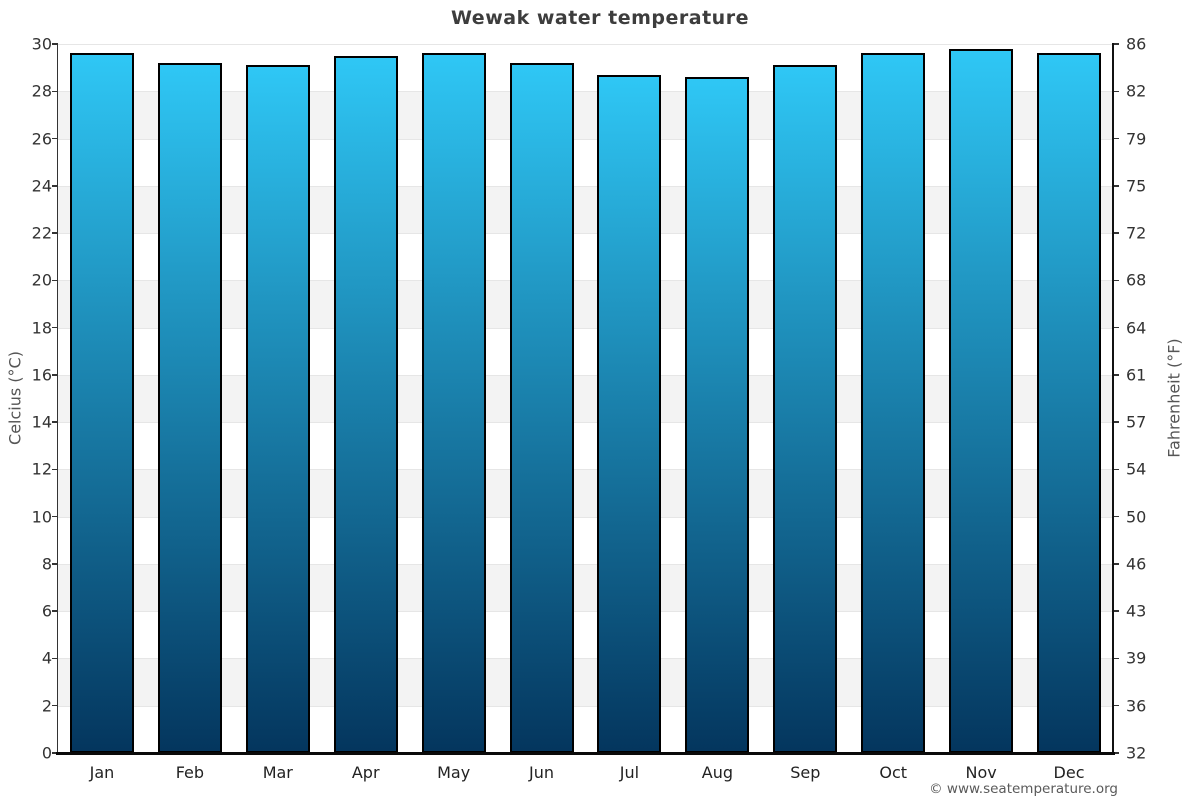 The width and height of the screenshot is (1200, 800). What do you see at coordinates (46, 564) in the screenshot?
I see `y-tick-label-celsius: 8` at bounding box center [46, 564].